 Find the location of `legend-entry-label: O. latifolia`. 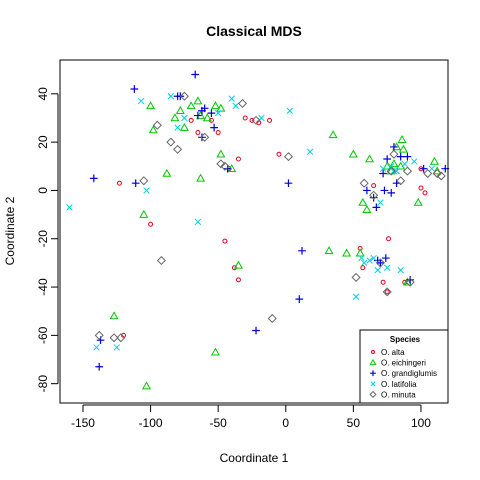

legend-entry-label: O. latifolia is located at coordinates (399, 384).